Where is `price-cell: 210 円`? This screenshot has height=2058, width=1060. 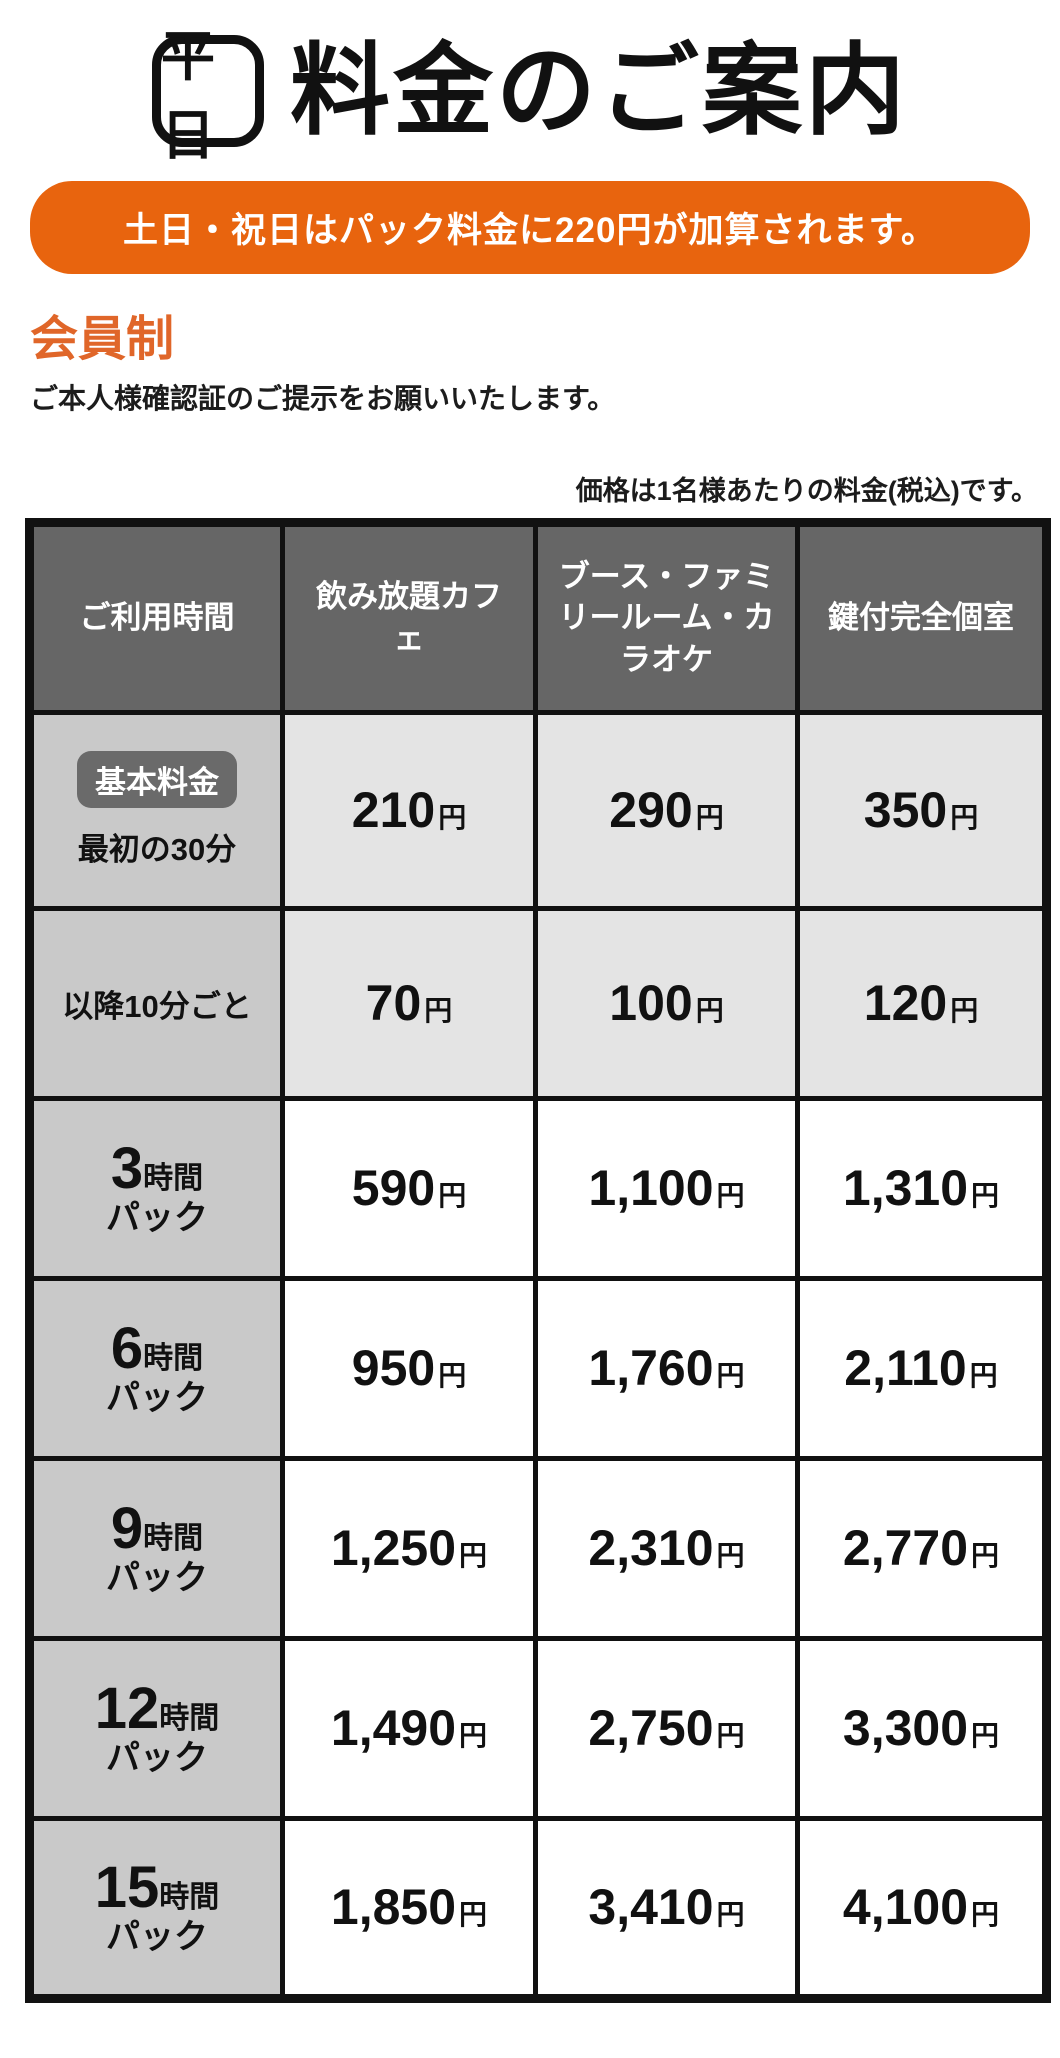
price-cell: 210 円 is located at coordinates (409, 810).